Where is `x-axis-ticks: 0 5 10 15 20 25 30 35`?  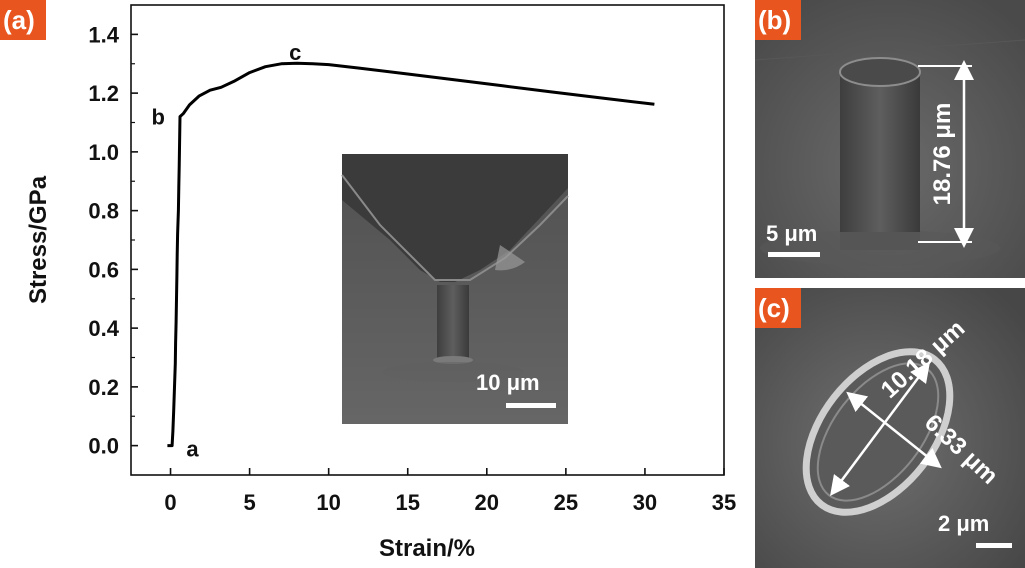
x-axis-ticks: 0 5 10 15 20 25 30 35 is located at coordinates (450, 491).